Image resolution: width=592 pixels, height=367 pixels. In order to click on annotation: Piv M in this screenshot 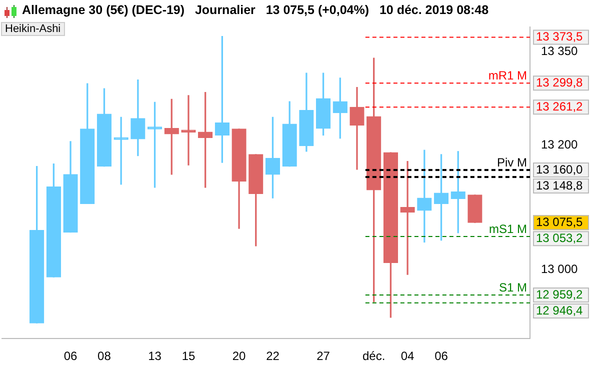, I will do `click(512, 162)`.